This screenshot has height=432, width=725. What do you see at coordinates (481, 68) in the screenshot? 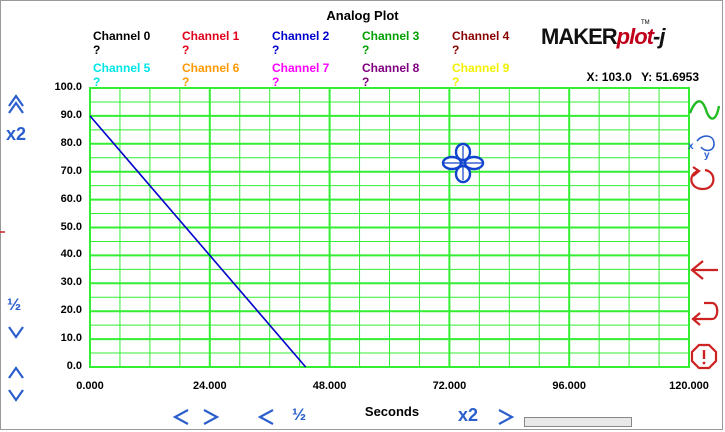
I see `legend-channel-name: Channel 9` at bounding box center [481, 68].